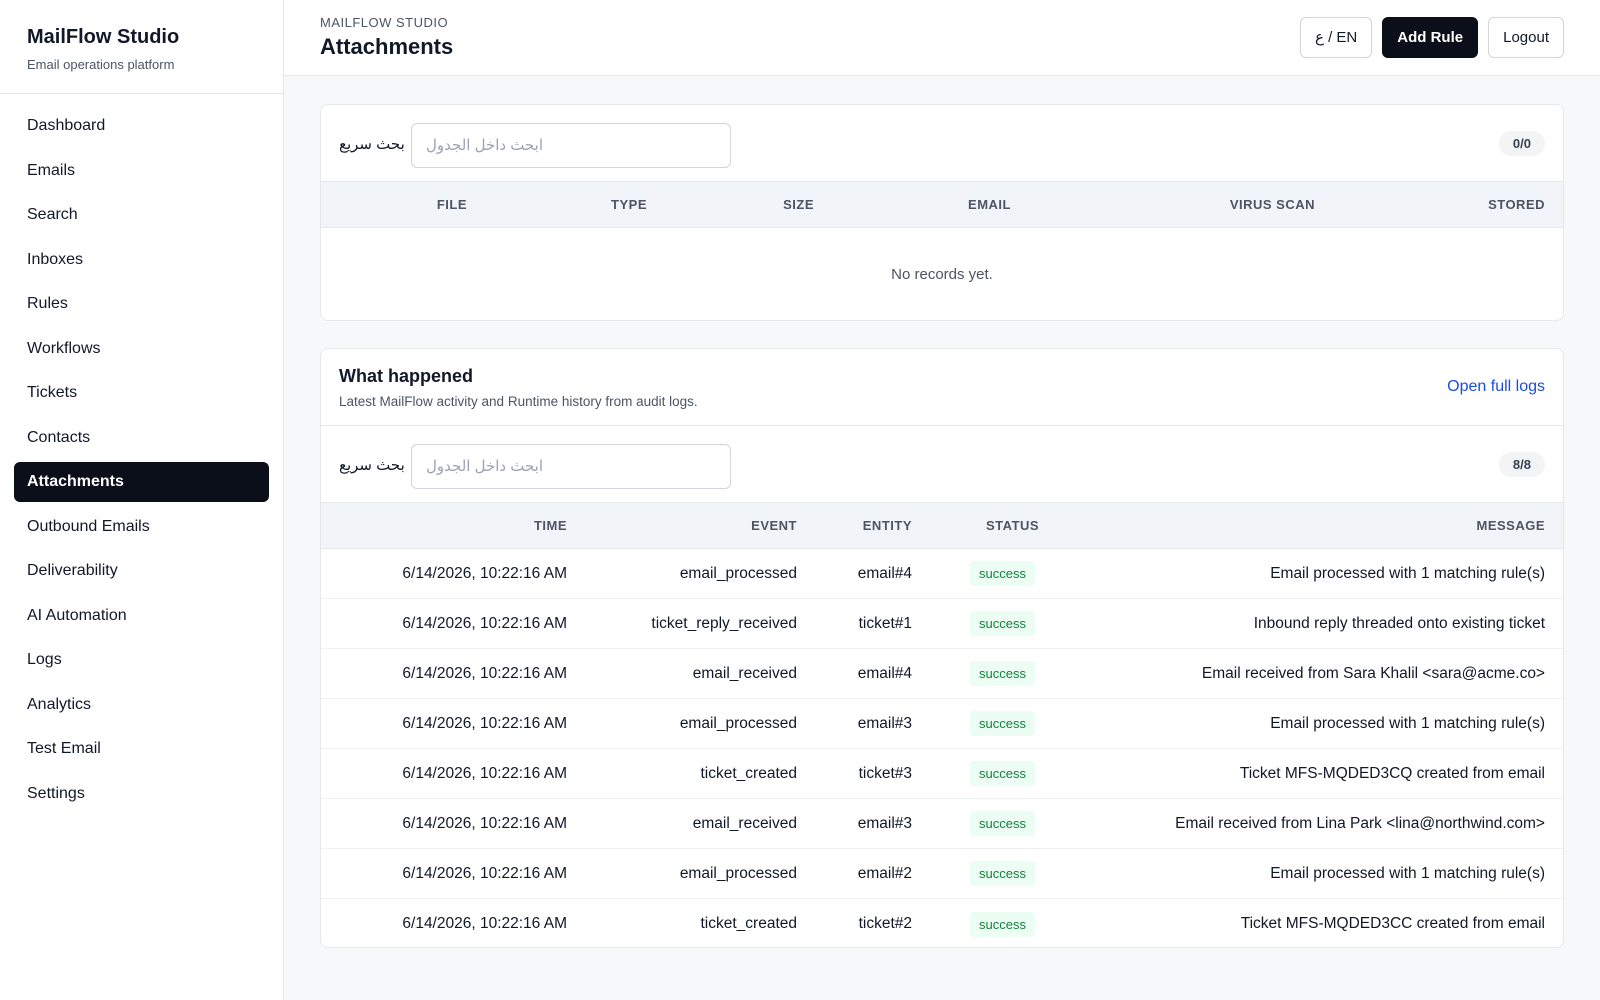 The width and height of the screenshot is (1600, 1000). What do you see at coordinates (798, 204) in the screenshot?
I see `column-header: SIZE` at bounding box center [798, 204].